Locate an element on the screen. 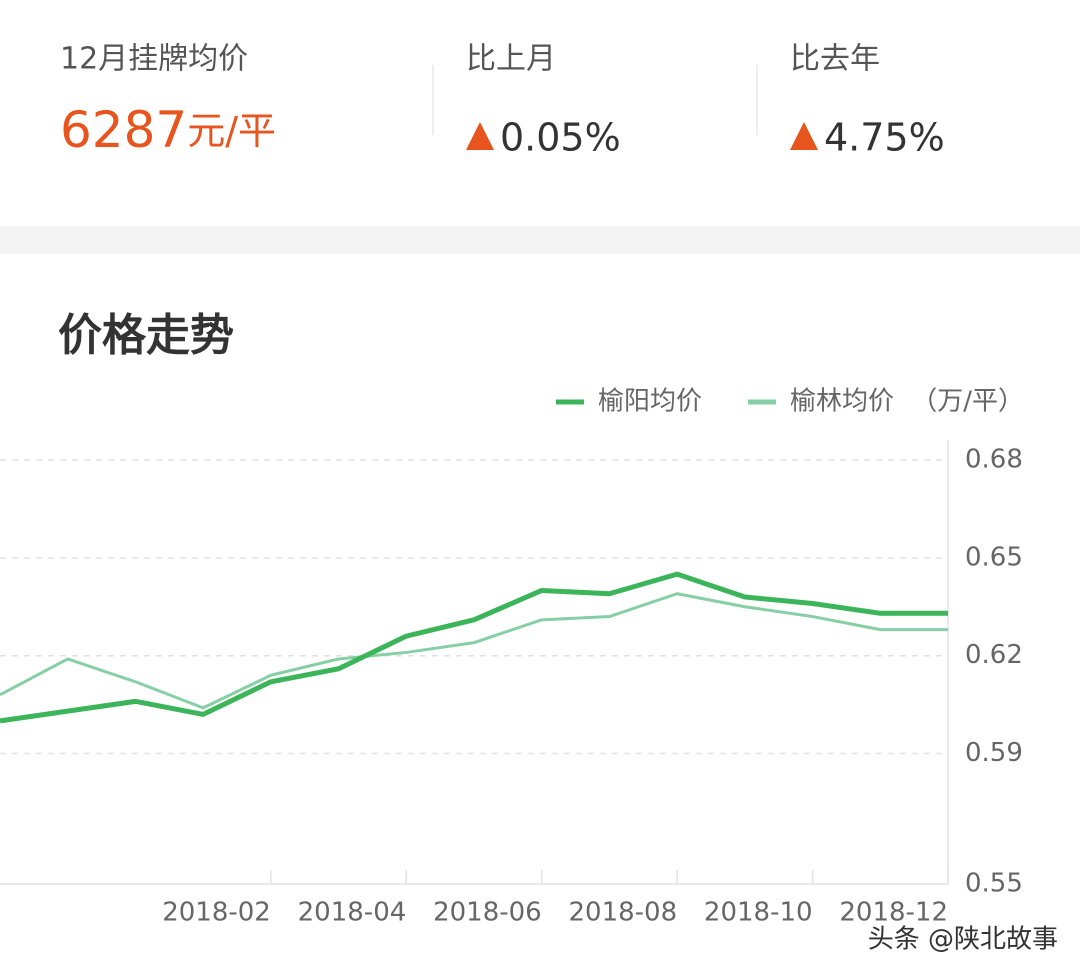  stat-value: 6287元/平 is located at coordinates (168, 130).